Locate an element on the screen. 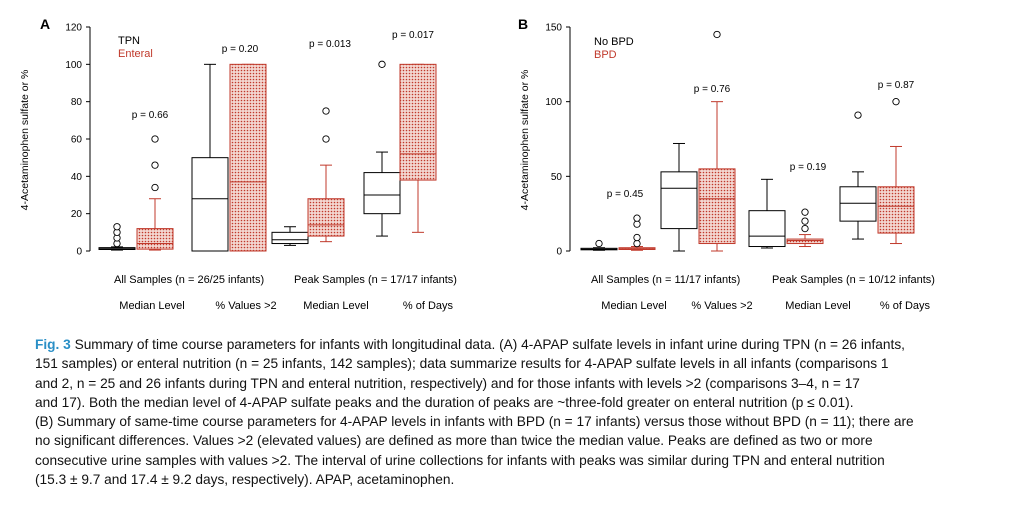 The image size is (1010, 505). panel-a-pair-label-3: Median Level is located at coordinates (335, 306).